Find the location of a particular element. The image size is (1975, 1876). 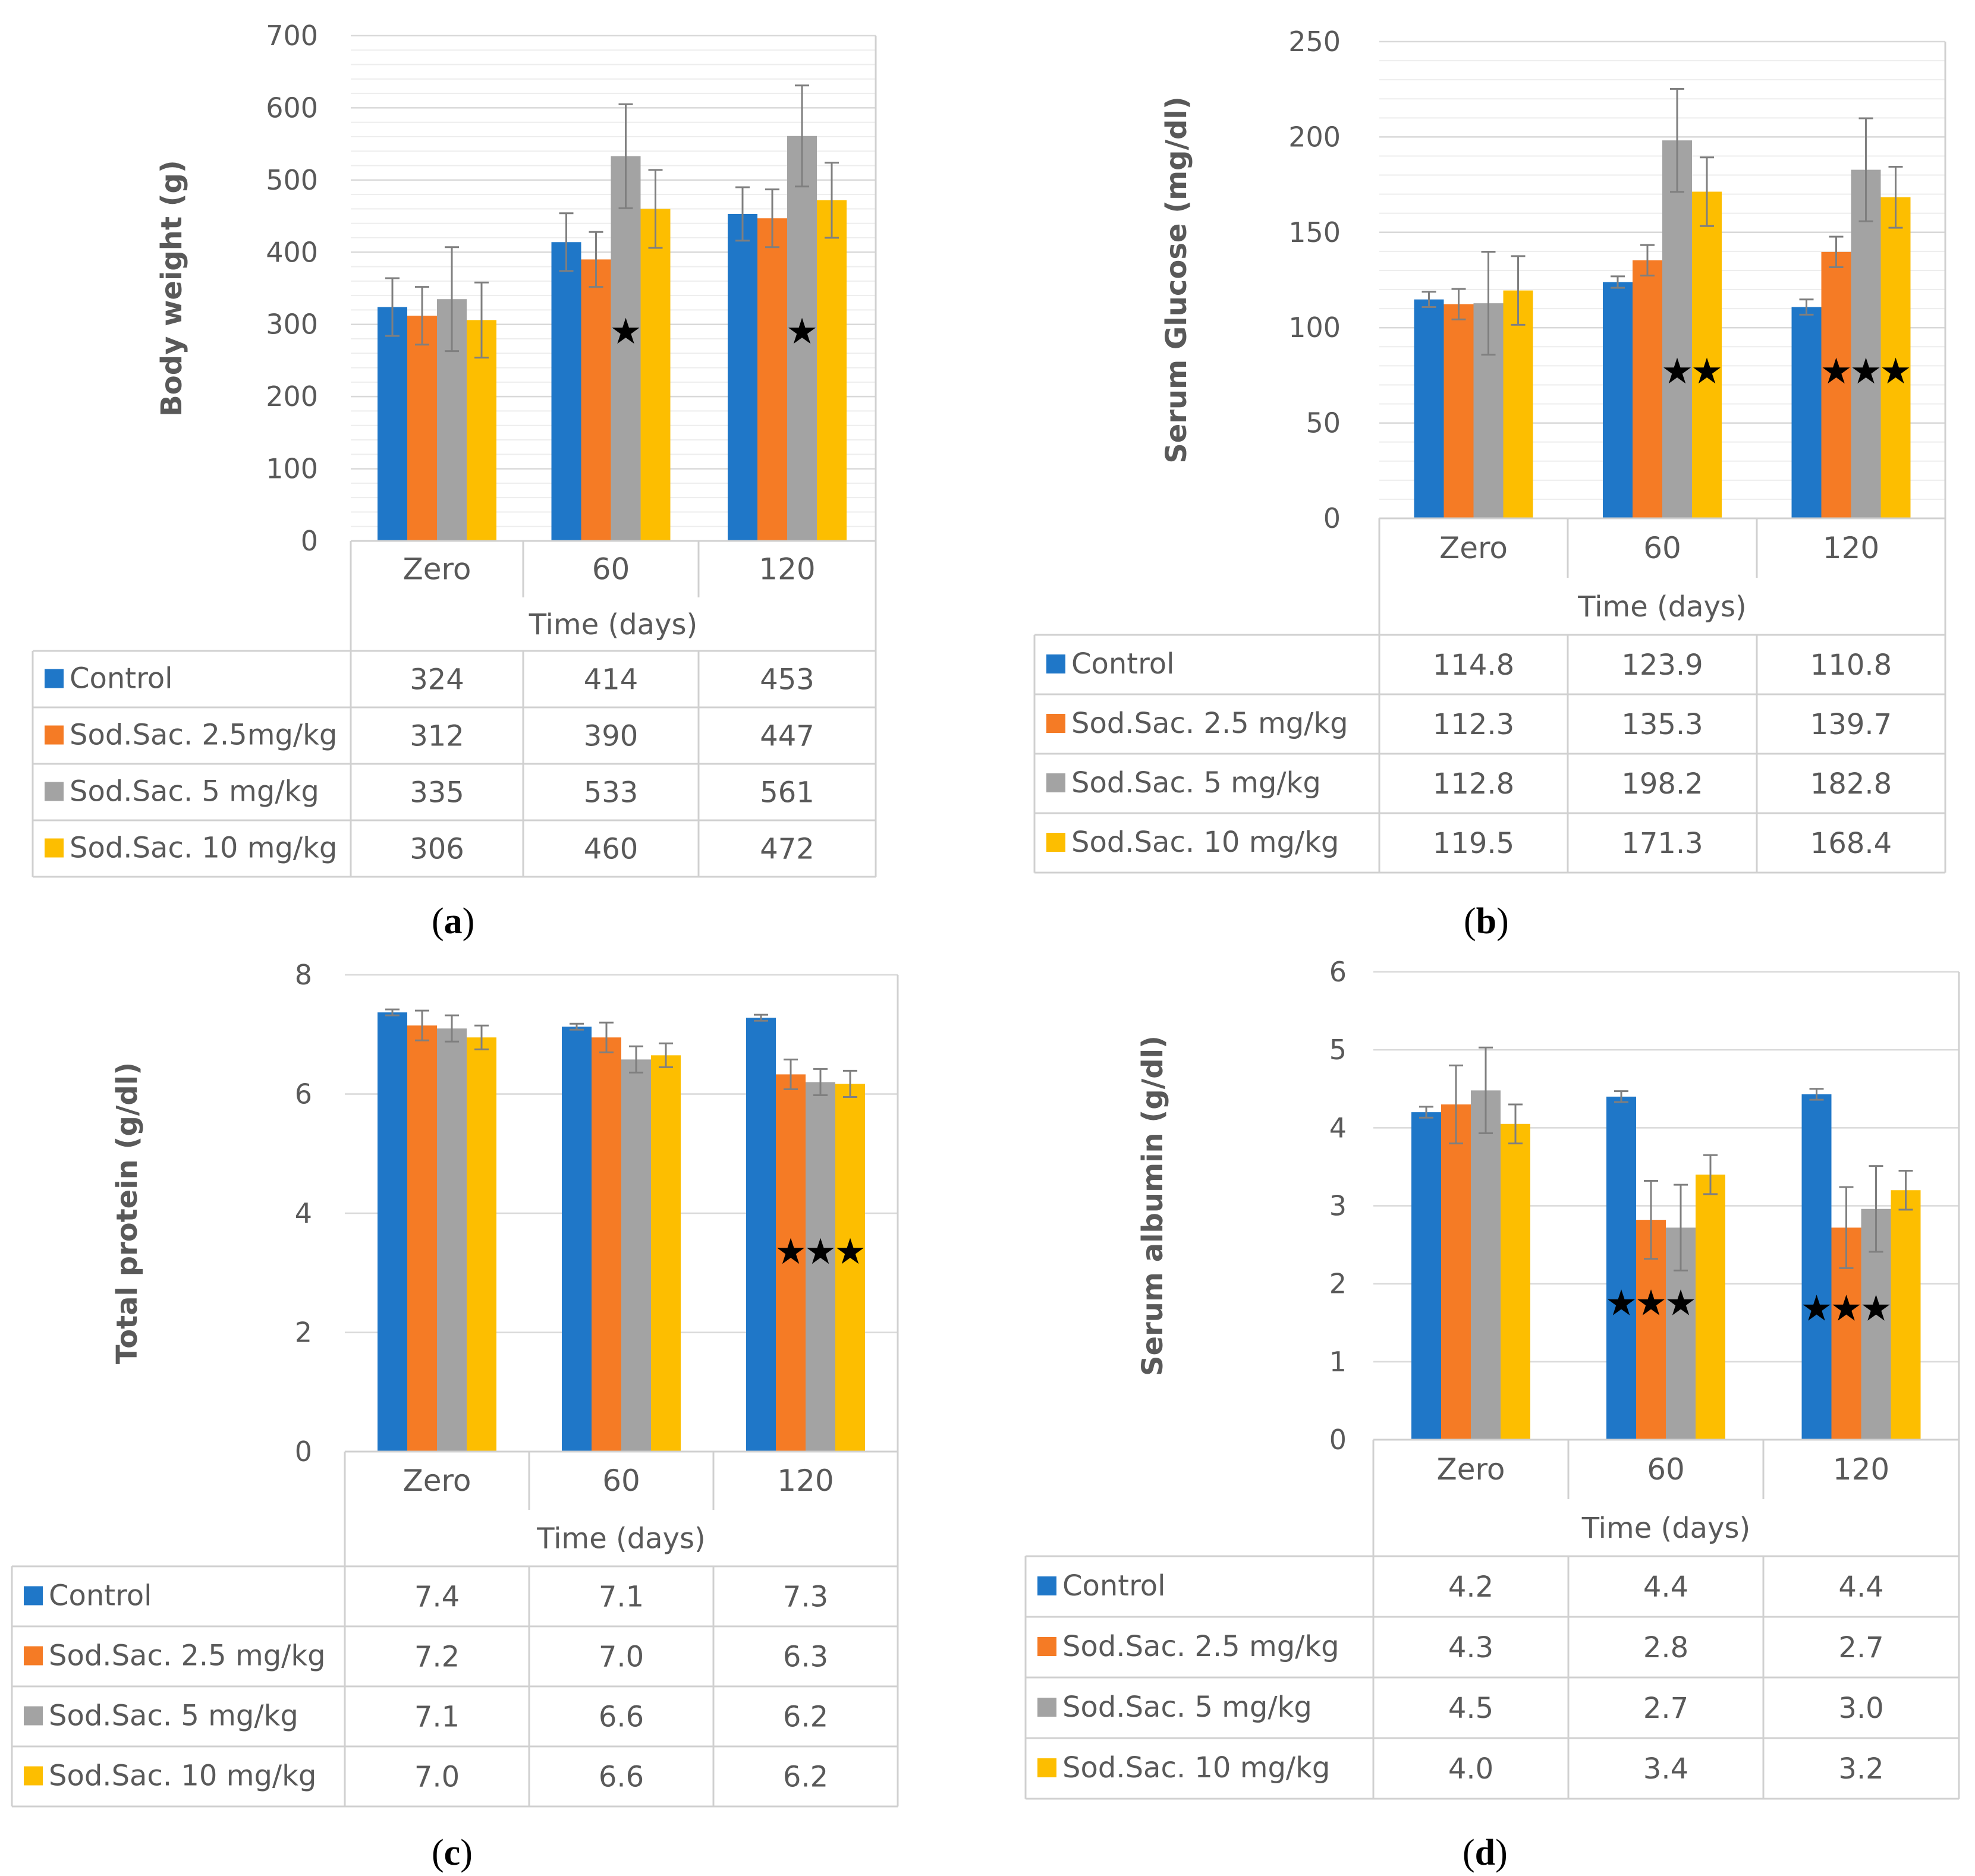

x-tick-label: Zero is located at coordinates (436, 570).